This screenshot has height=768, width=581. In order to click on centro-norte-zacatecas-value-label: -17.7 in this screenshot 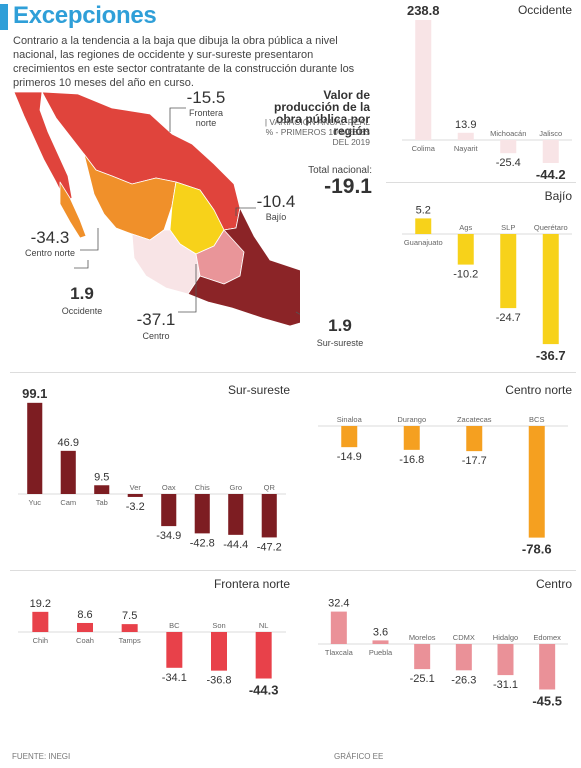, I will do `click(474, 461)`.